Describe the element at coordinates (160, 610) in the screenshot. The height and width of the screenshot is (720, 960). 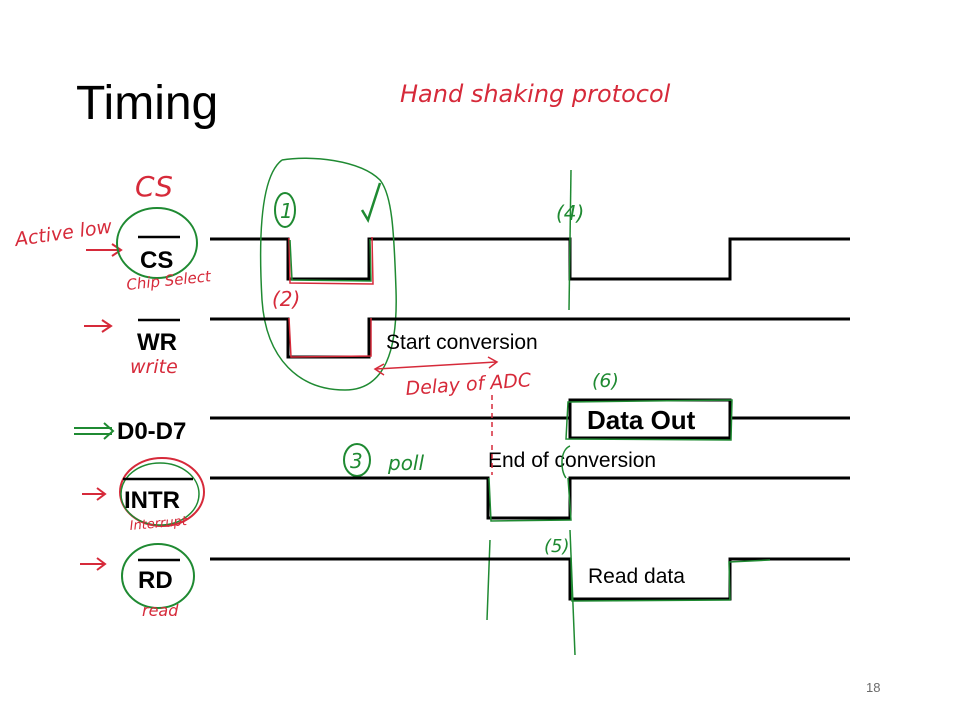
I see `handwritten-read: read` at that location.